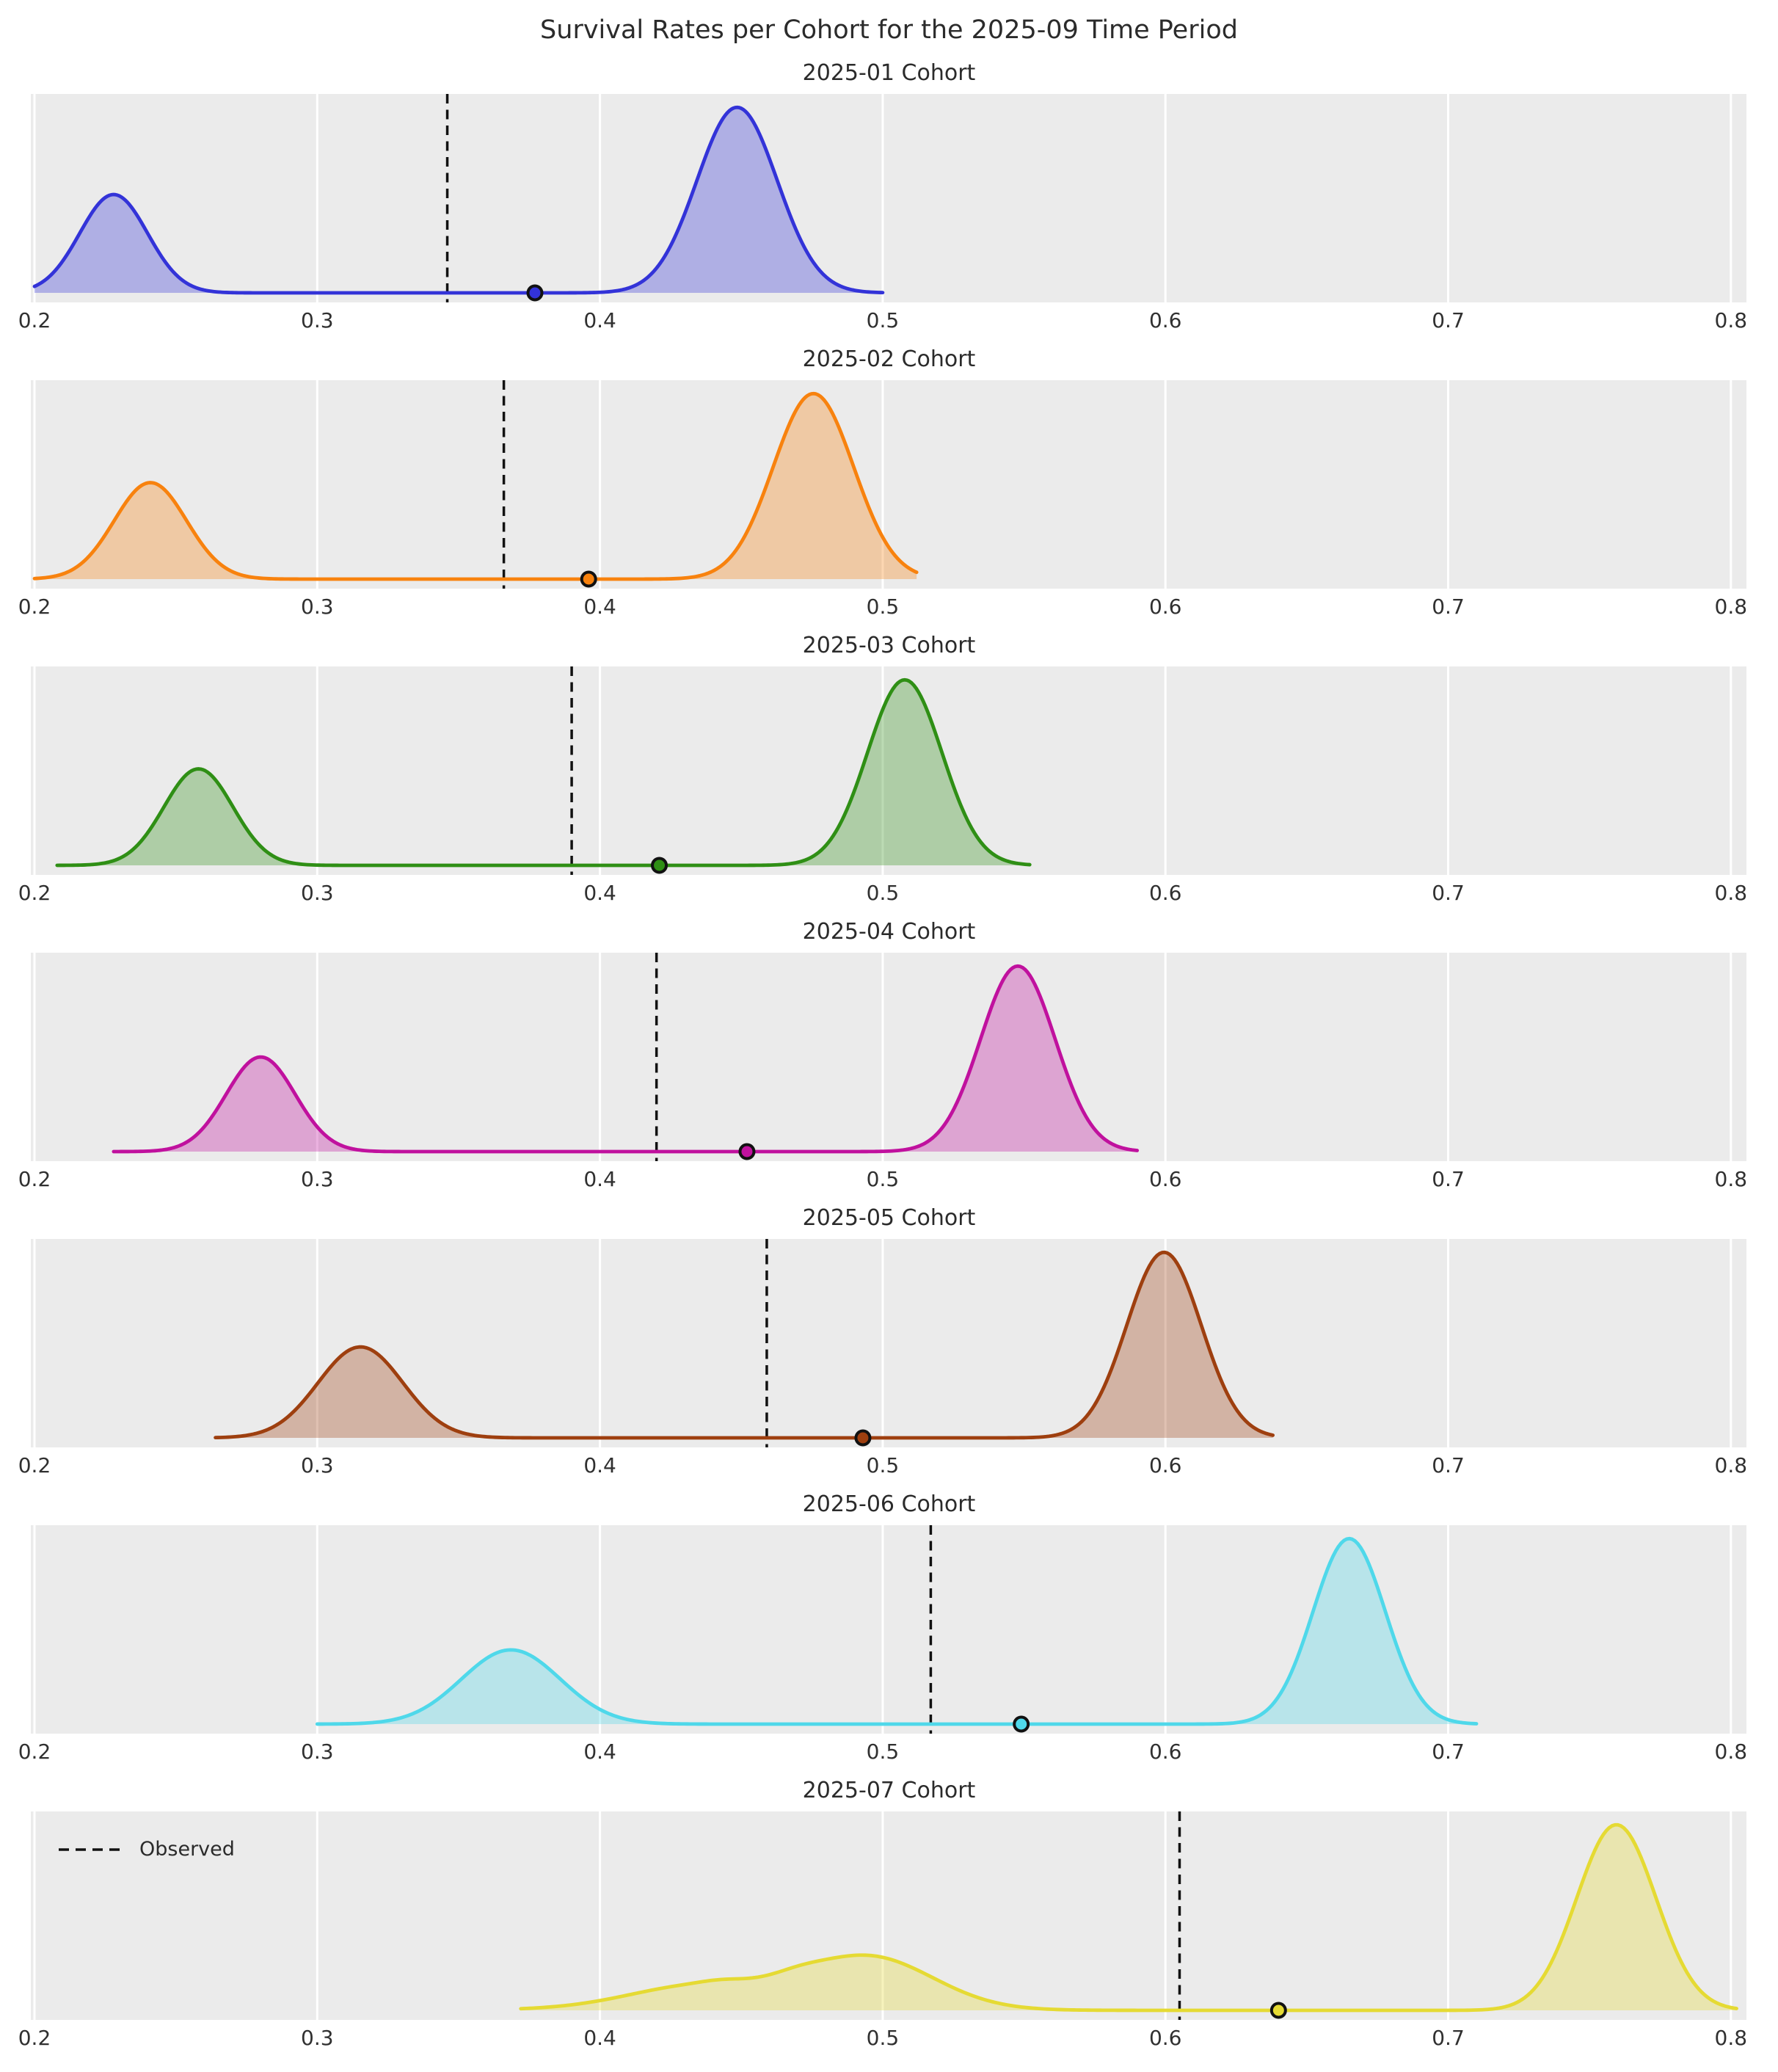  I want to click on subplot-title: 2025-07 Cohort, so click(889, 1790).